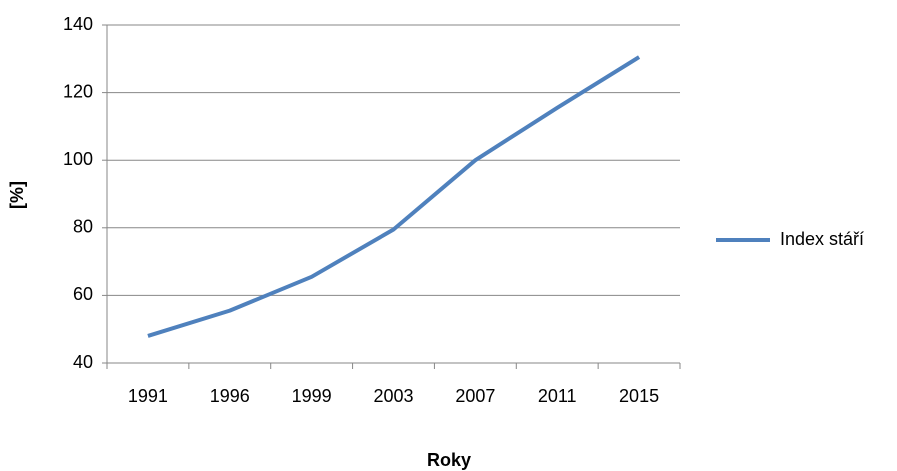  What do you see at coordinates (83, 362) in the screenshot?
I see `y-tick-label: 40` at bounding box center [83, 362].